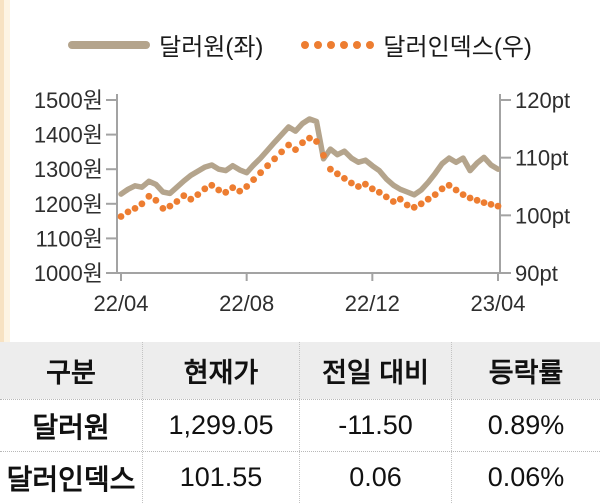 The width and height of the screenshot is (600, 504). I want to click on header-category: 구분, so click(71, 370).